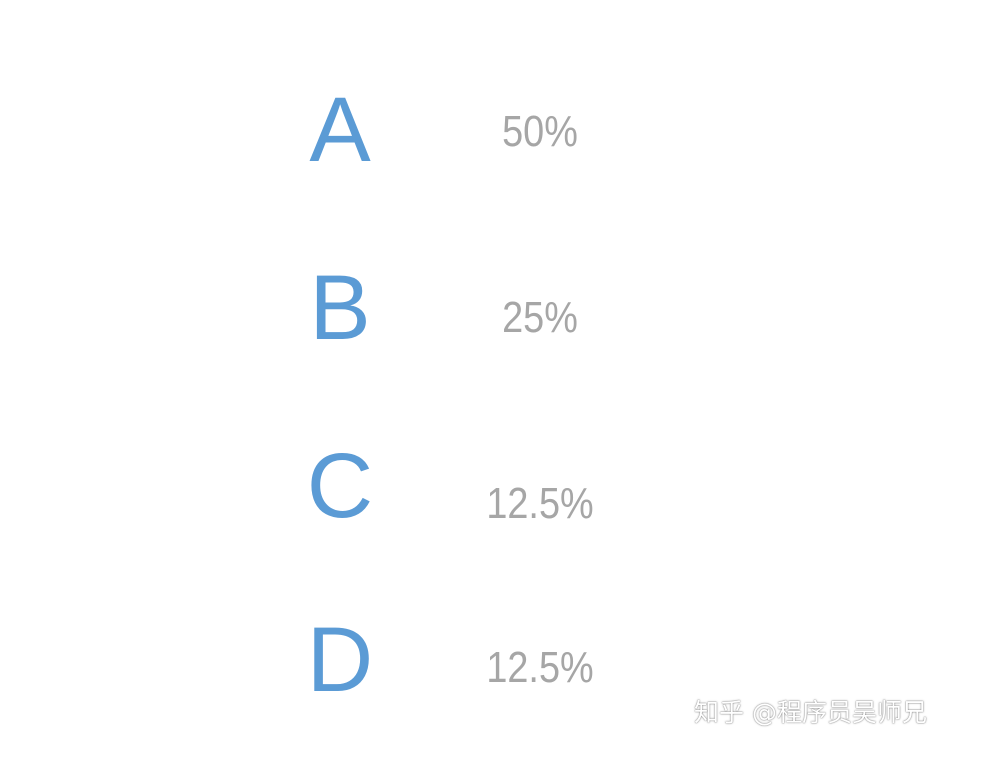  What do you see at coordinates (340, 486) in the screenshot?
I see `letter-label: C` at bounding box center [340, 486].